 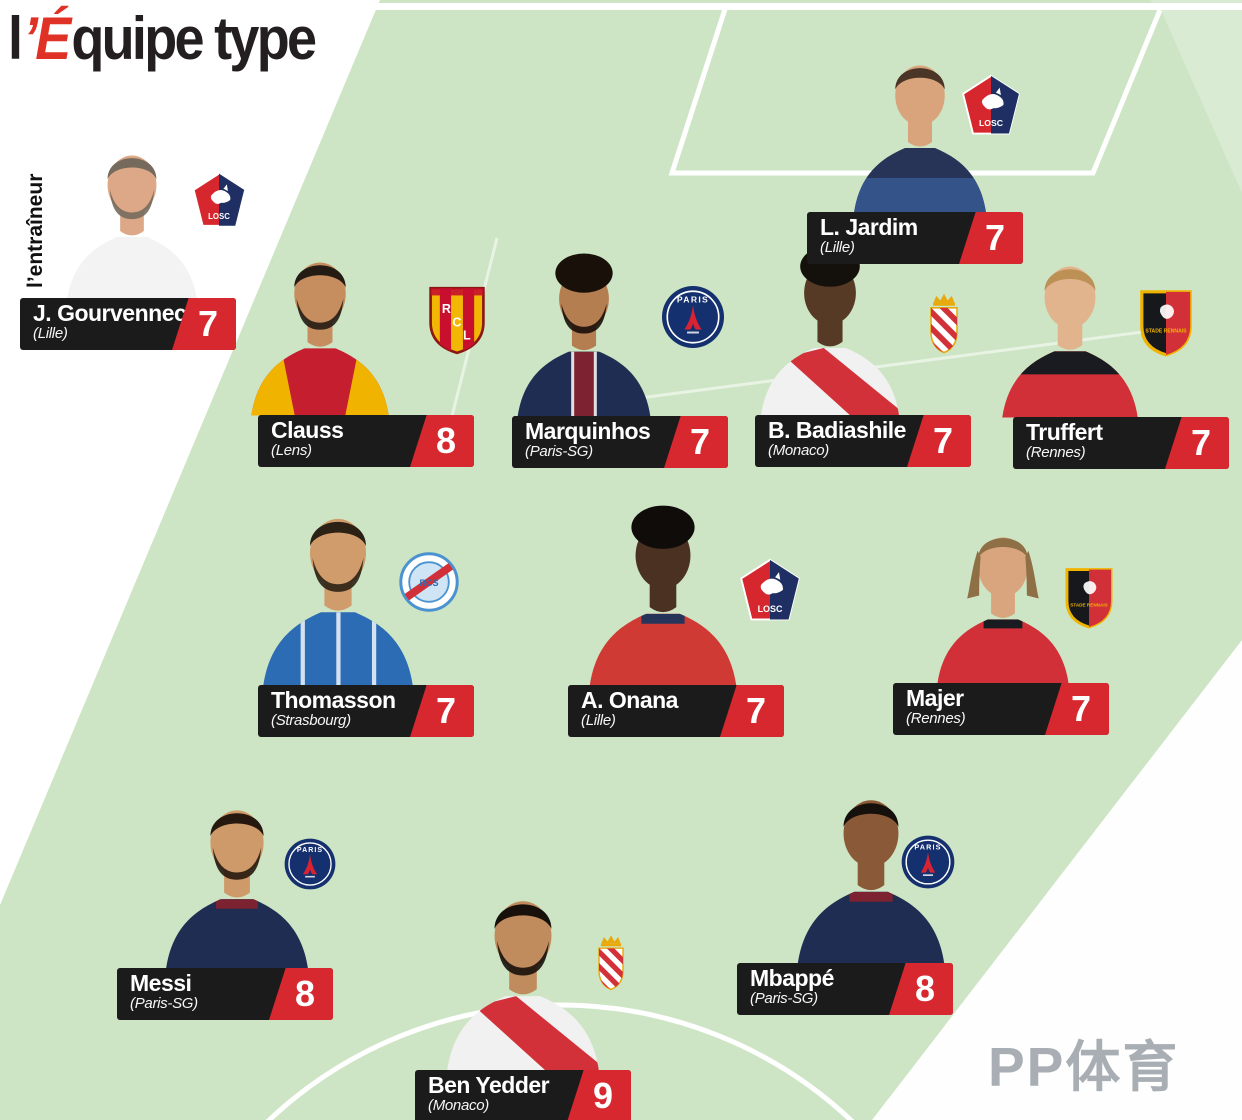 What do you see at coordinates (869, 227) in the screenshot?
I see `player-name: L. Jardim` at bounding box center [869, 227].